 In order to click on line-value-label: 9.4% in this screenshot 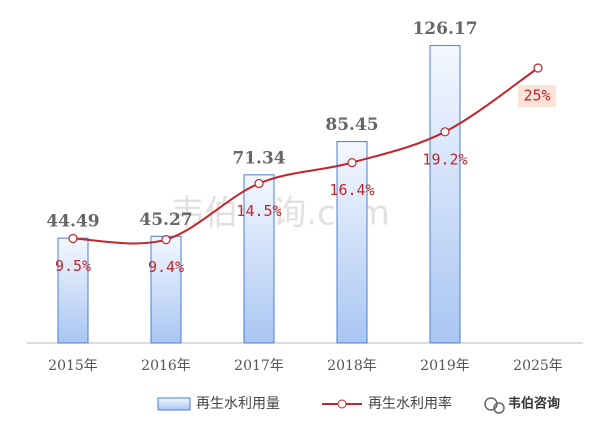, I will do `click(166, 267)`.